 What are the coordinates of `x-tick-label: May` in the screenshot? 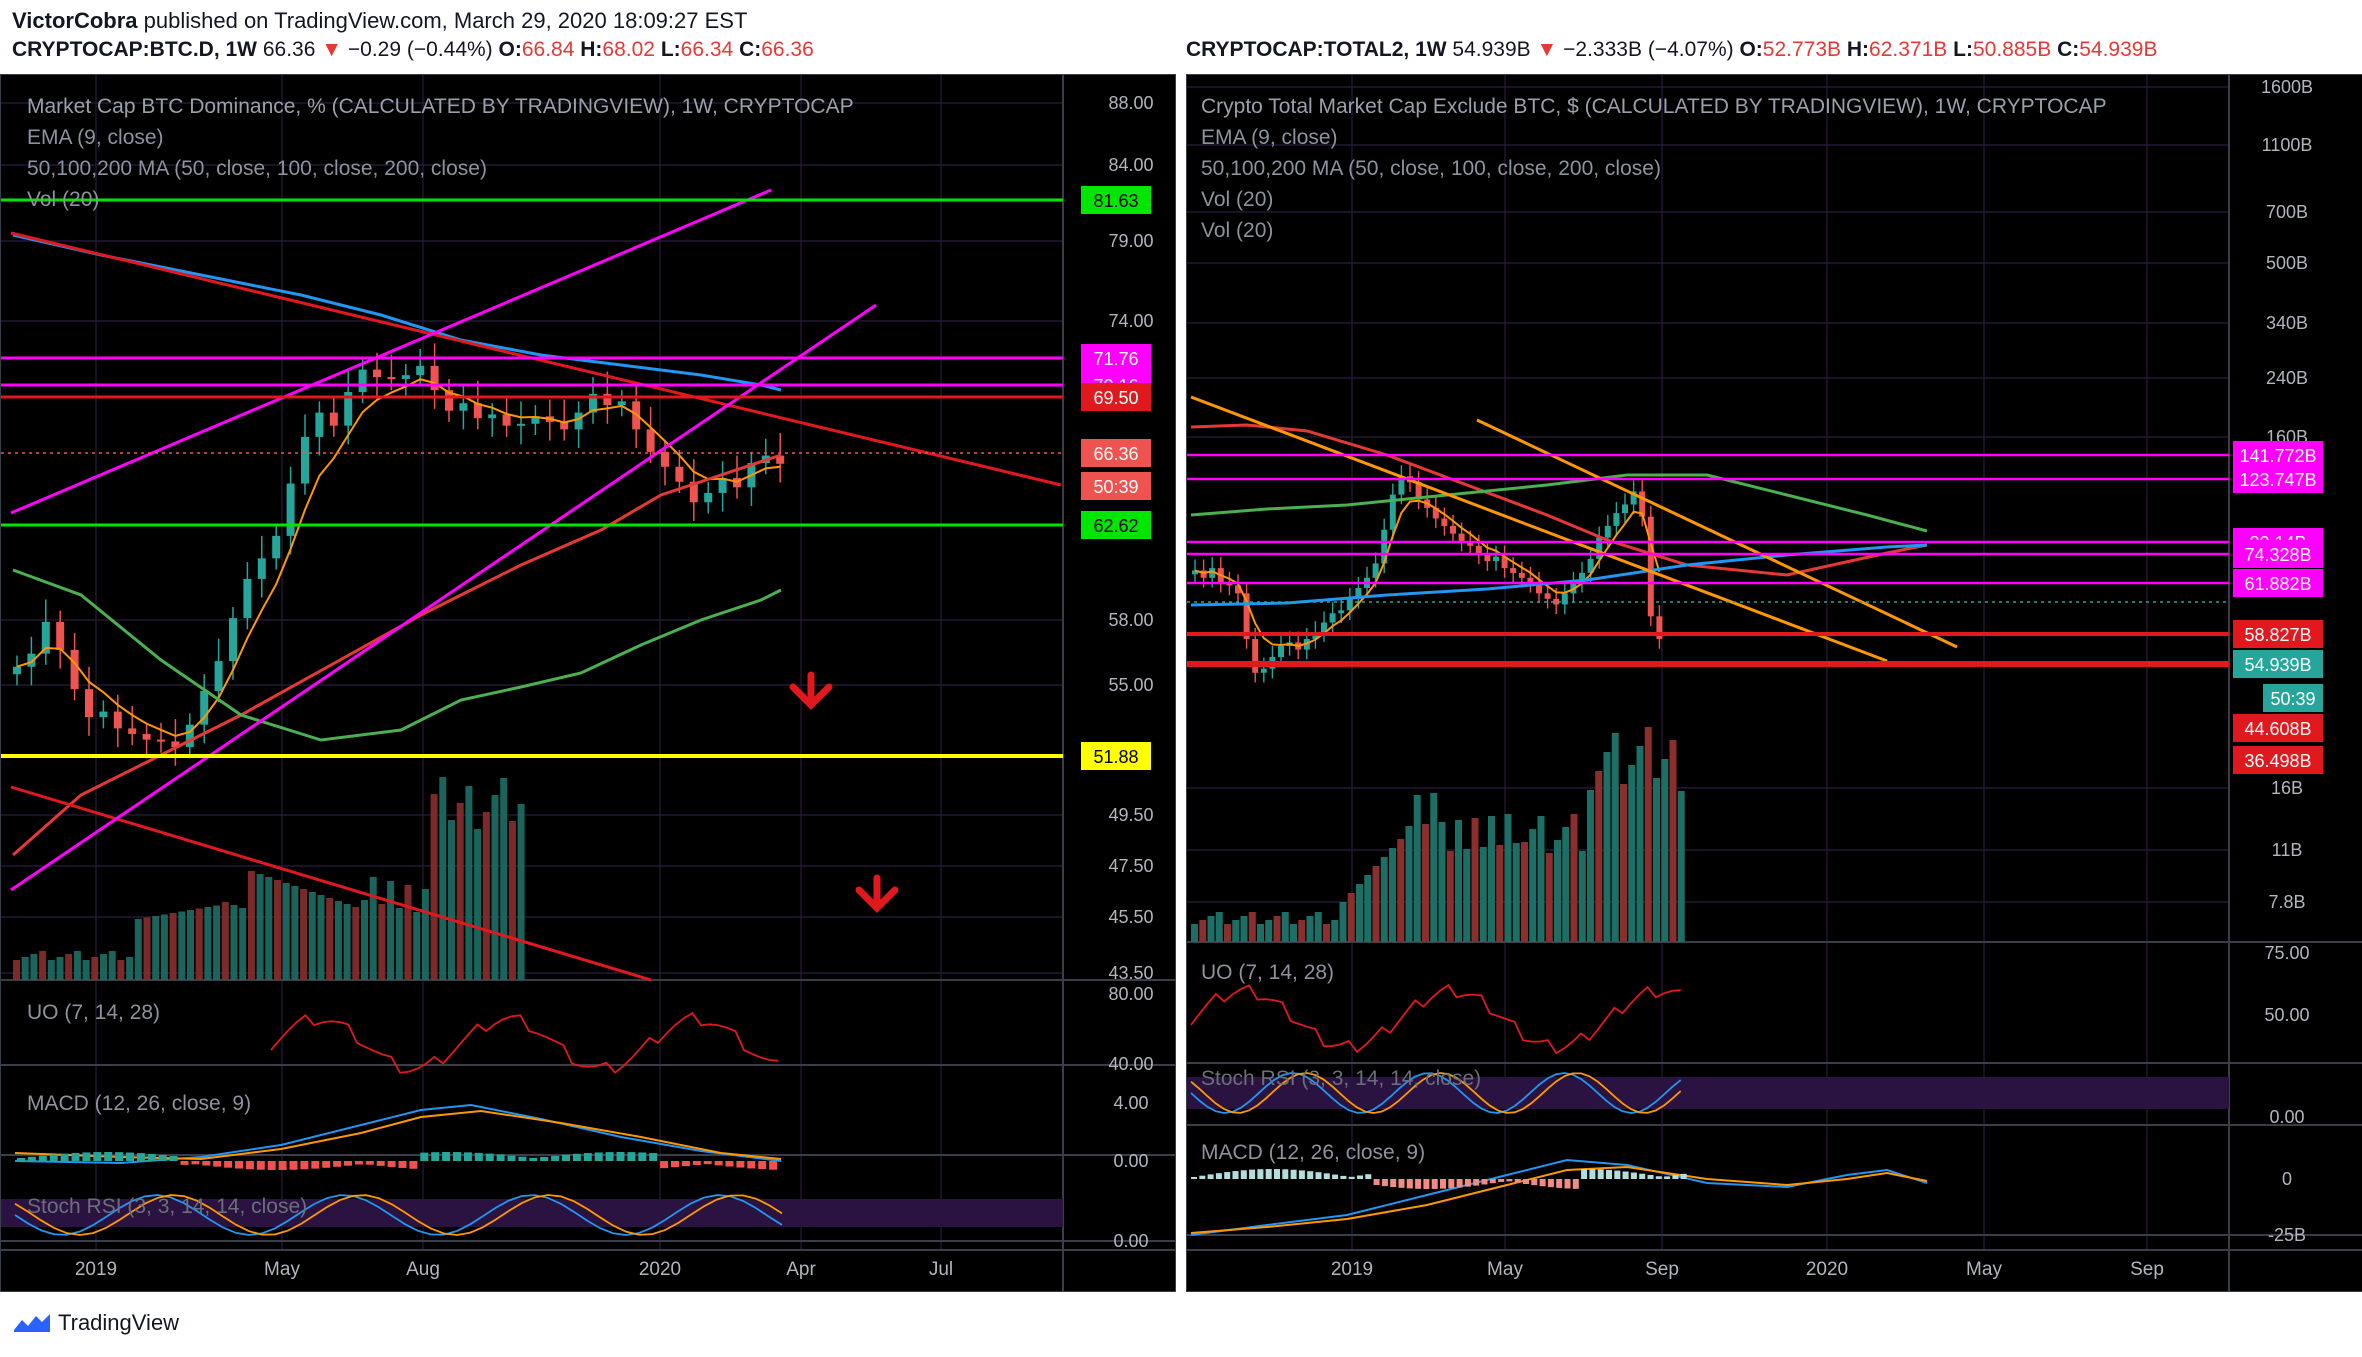 It's located at (1505, 1269).